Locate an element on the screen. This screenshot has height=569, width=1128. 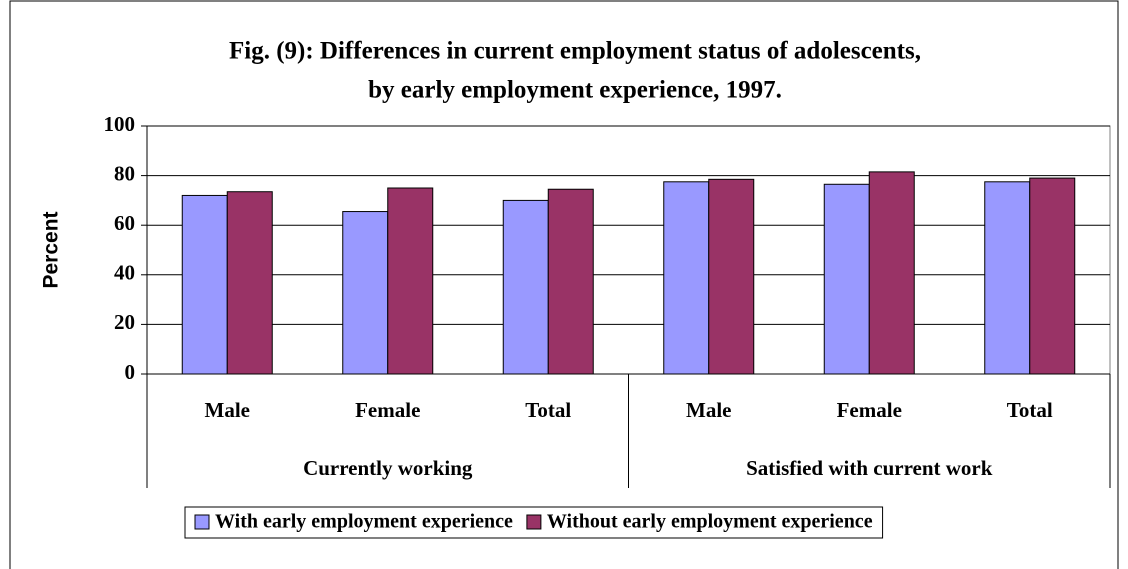
y-tick-label: 20 is located at coordinates (124, 322).